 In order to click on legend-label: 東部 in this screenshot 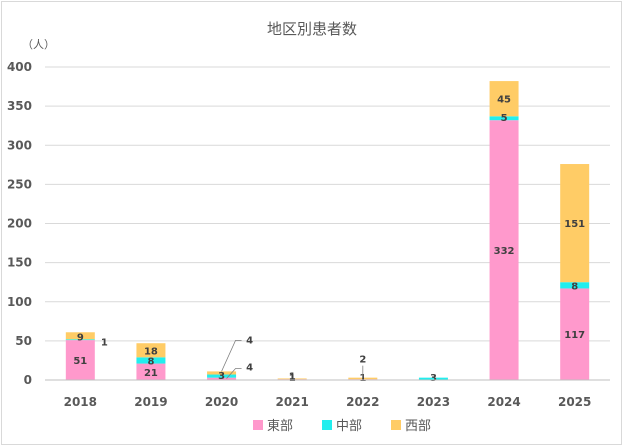, I will do `click(280, 426)`.